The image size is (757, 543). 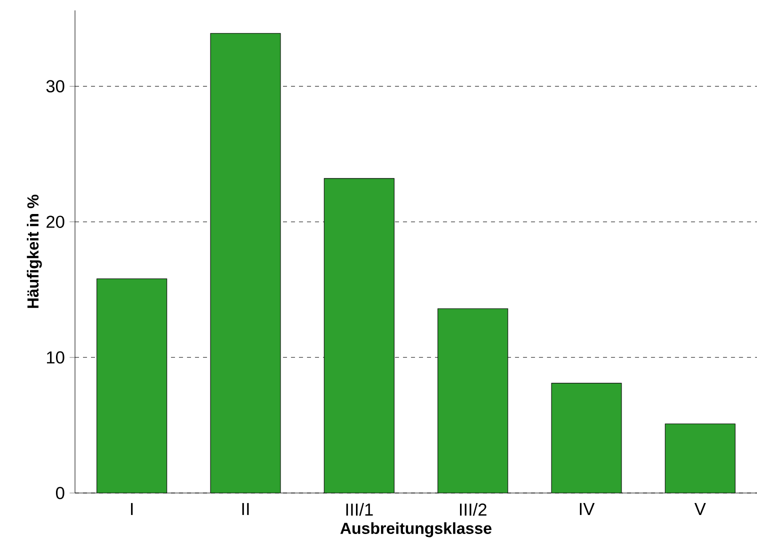 I want to click on y-tick-label: 10, so click(x=55, y=357).